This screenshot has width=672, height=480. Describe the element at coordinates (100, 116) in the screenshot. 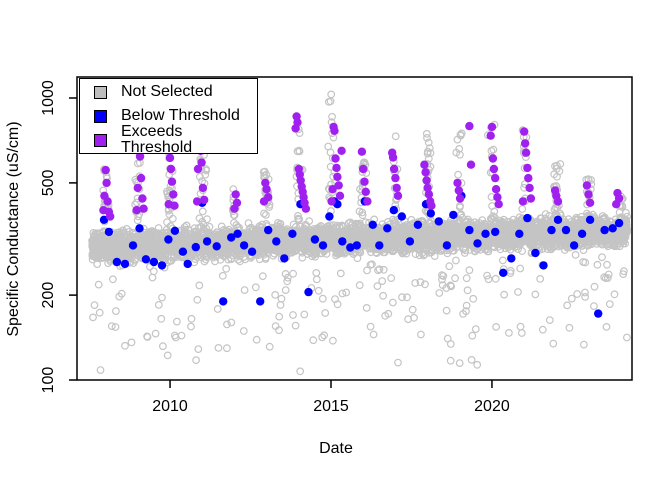

I see `below-threshold-swatch-icon` at that location.